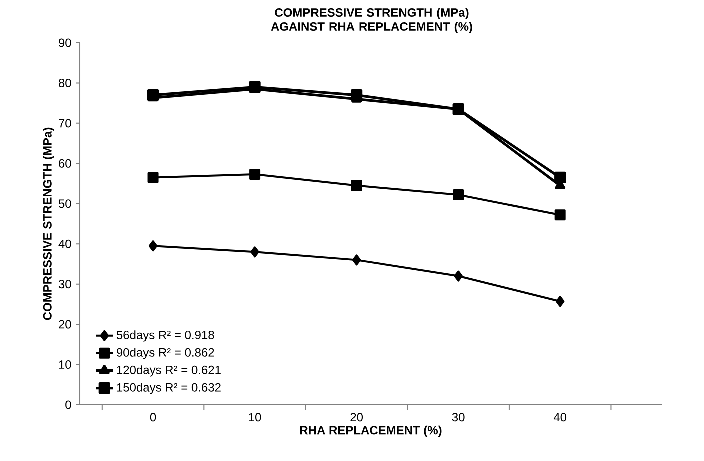  What do you see at coordinates (65, 43) in the screenshot?
I see `y-tick-label: 90` at bounding box center [65, 43].